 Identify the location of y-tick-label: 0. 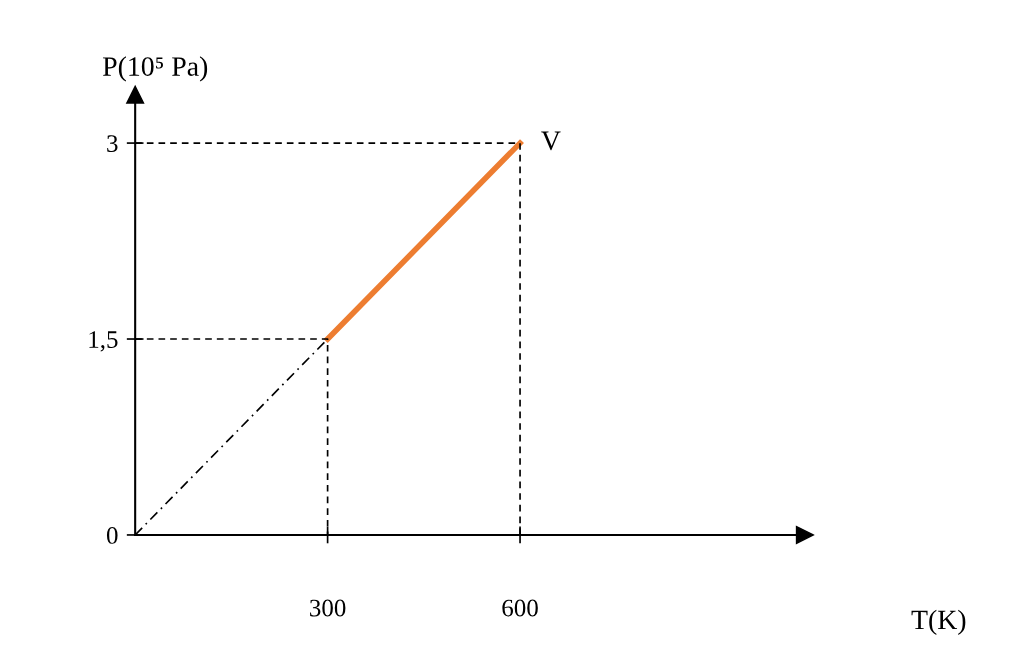
(112, 535).